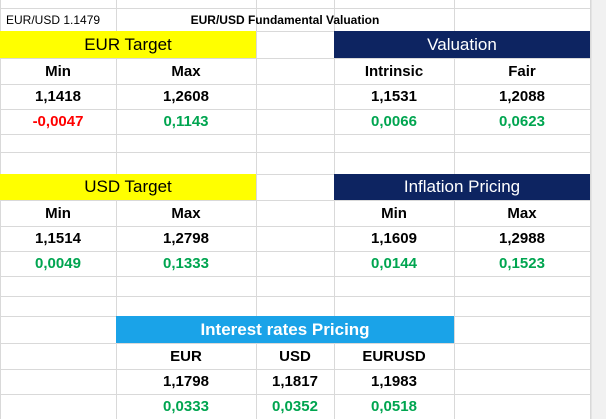 The height and width of the screenshot is (419, 606). What do you see at coordinates (186, 71) in the screenshot?
I see `eur-target-max-label: Max` at bounding box center [186, 71].